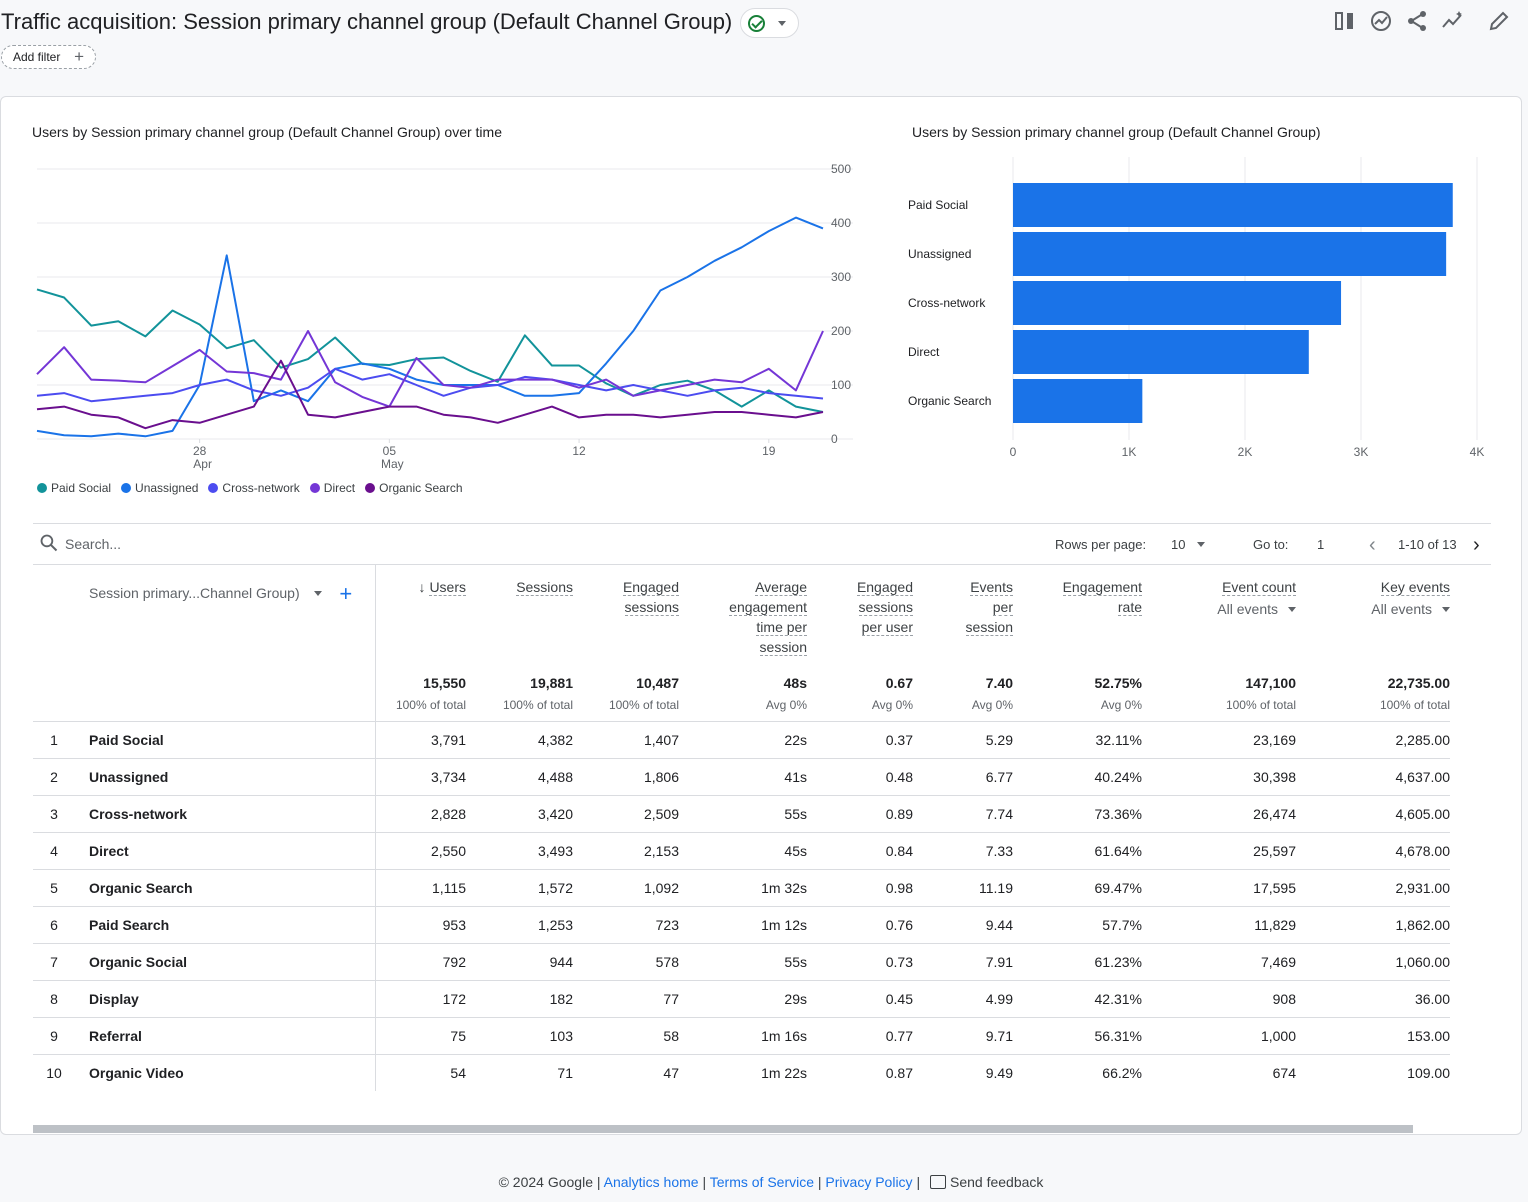 This screenshot has width=1528, height=1202. What do you see at coordinates (1499, 21) in the screenshot?
I see `edit-icon` at bounding box center [1499, 21].